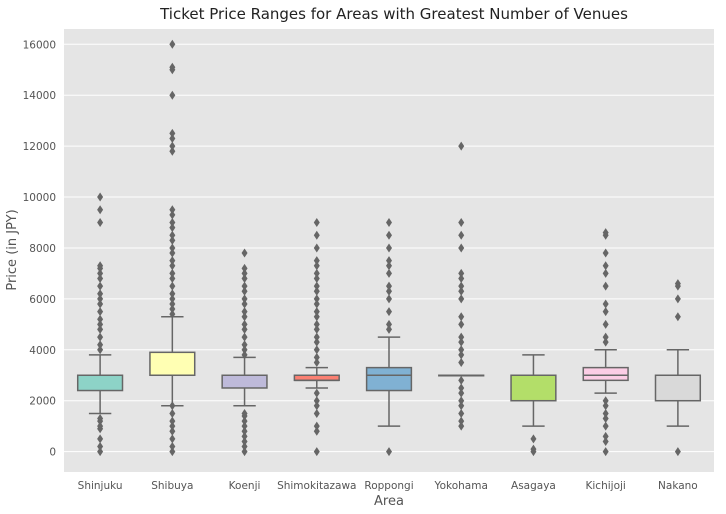 The height and width of the screenshot is (514, 726). I want to click on y-axis-ticks: 0 2000 4000 6000 8000 10000 12000 14000 16000, so click(39, 248).